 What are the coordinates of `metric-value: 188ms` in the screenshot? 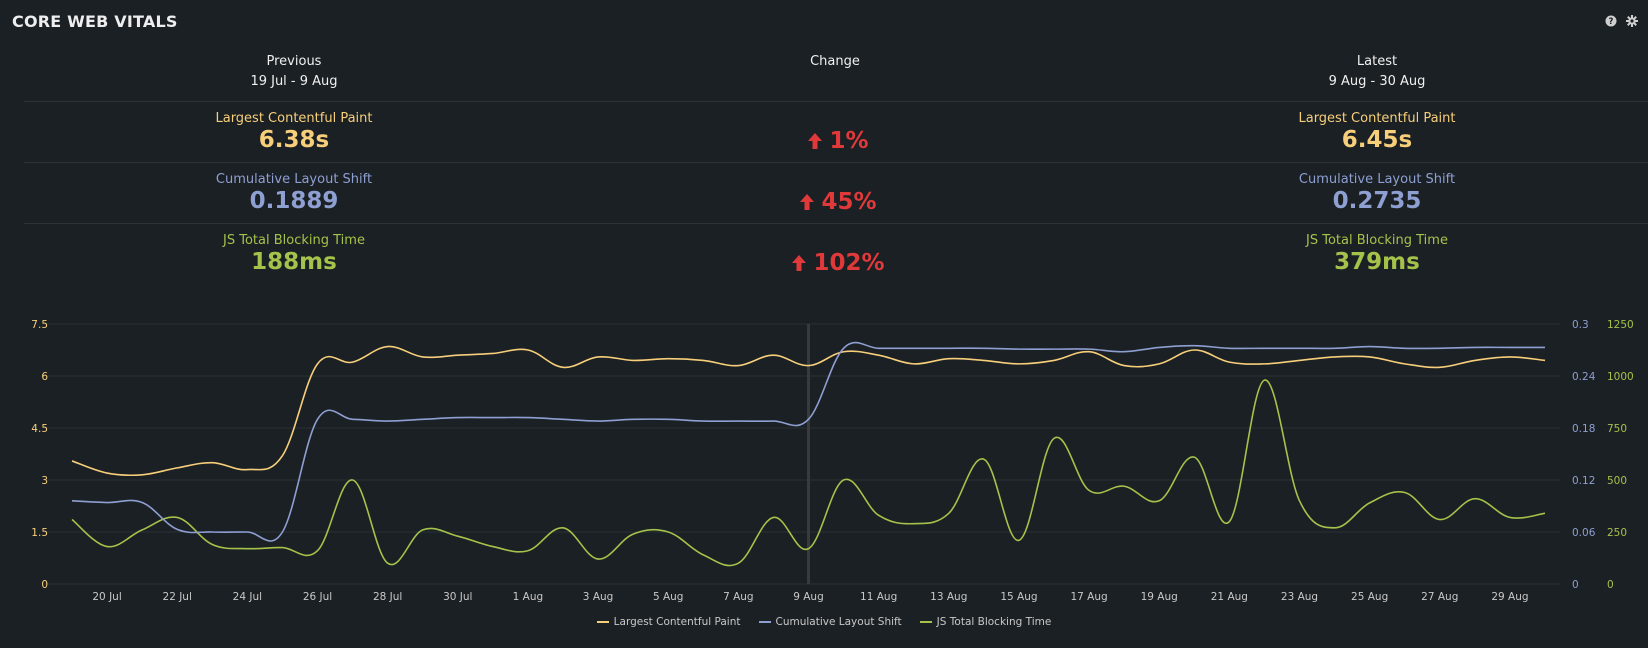 It's located at (294, 262).